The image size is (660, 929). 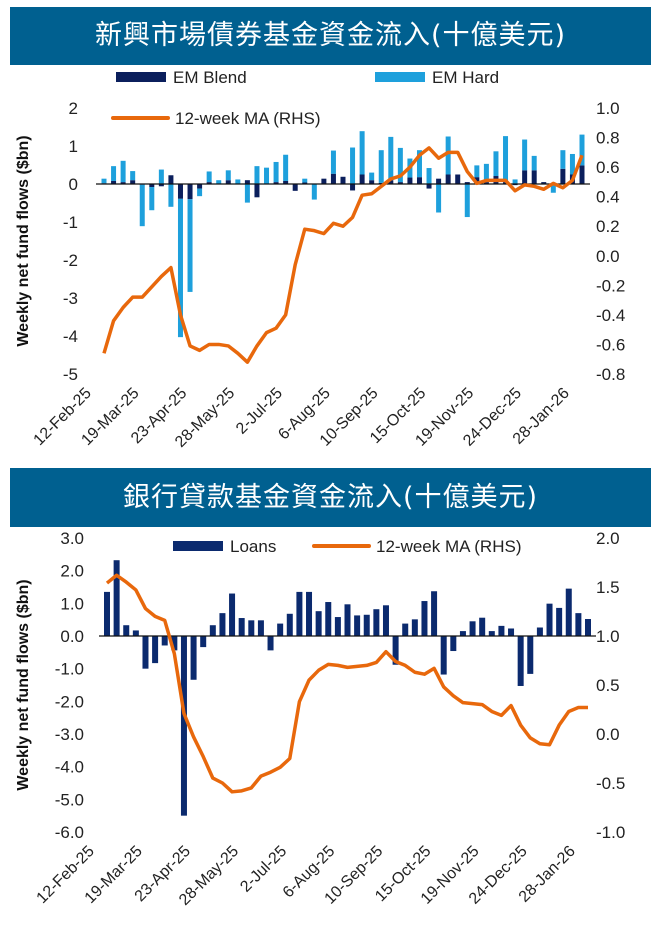 What do you see at coordinates (73, 146) in the screenshot?
I see `y-tick-label: 1` at bounding box center [73, 146].